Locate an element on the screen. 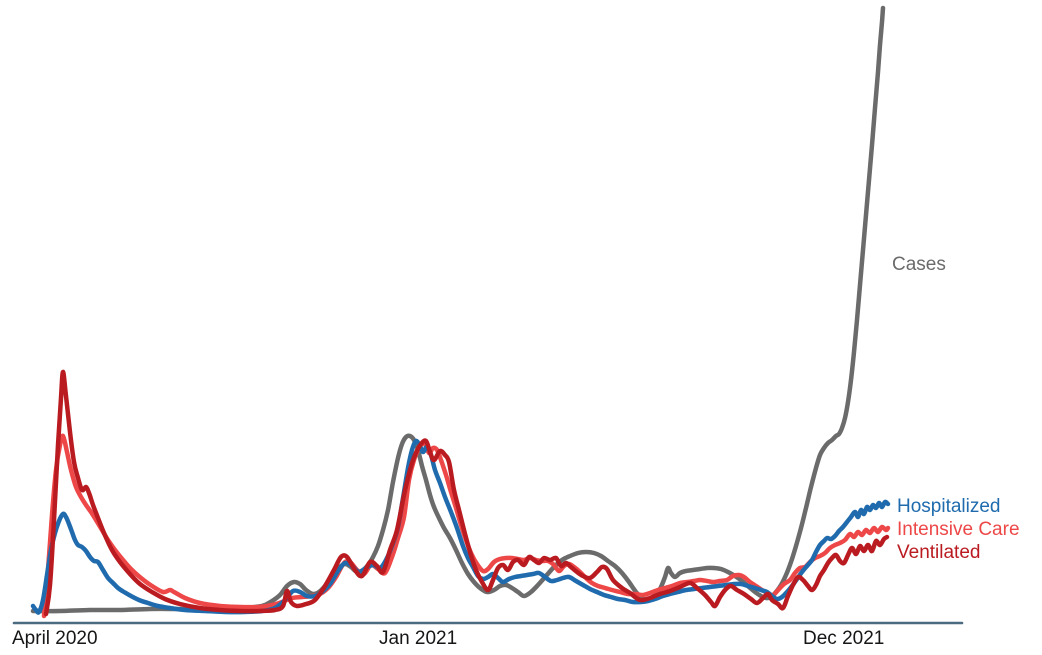  series-label-cases: Cases is located at coordinates (919, 264).